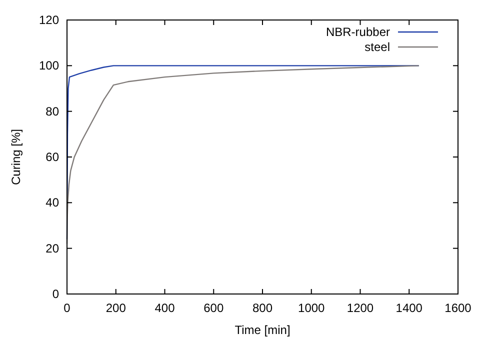  I want to click on x-tick-label: 800, so click(262, 308).